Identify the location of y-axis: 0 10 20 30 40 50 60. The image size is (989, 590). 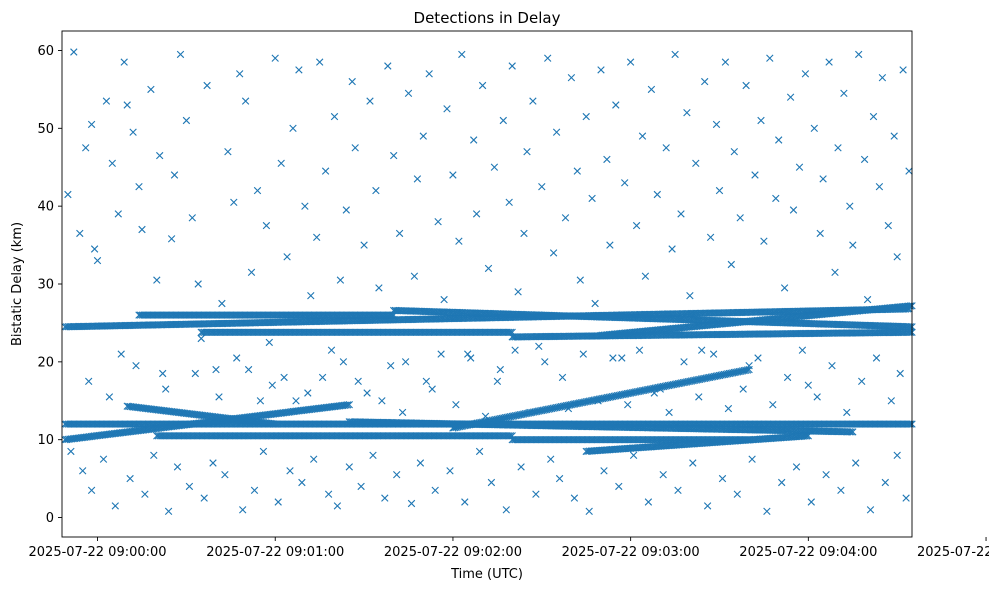
(49, 285).